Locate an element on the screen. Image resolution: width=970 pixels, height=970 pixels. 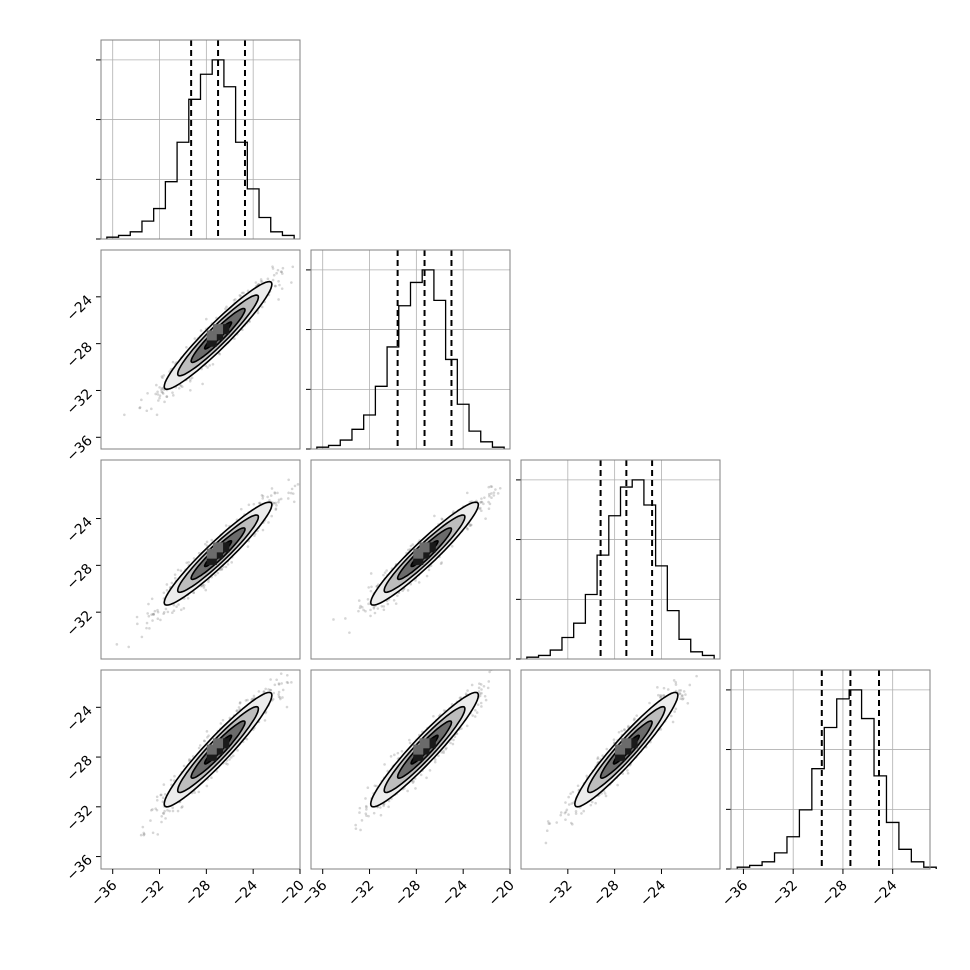
x-tick-label: −36 is located at coordinates (314, 893).